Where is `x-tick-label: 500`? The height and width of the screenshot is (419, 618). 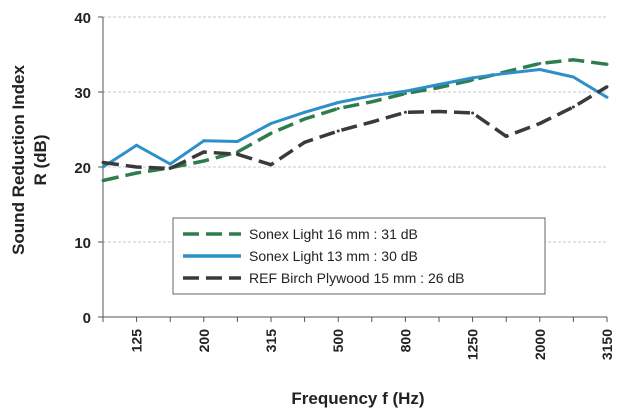
x-tick-label: 500 is located at coordinates (338, 341).